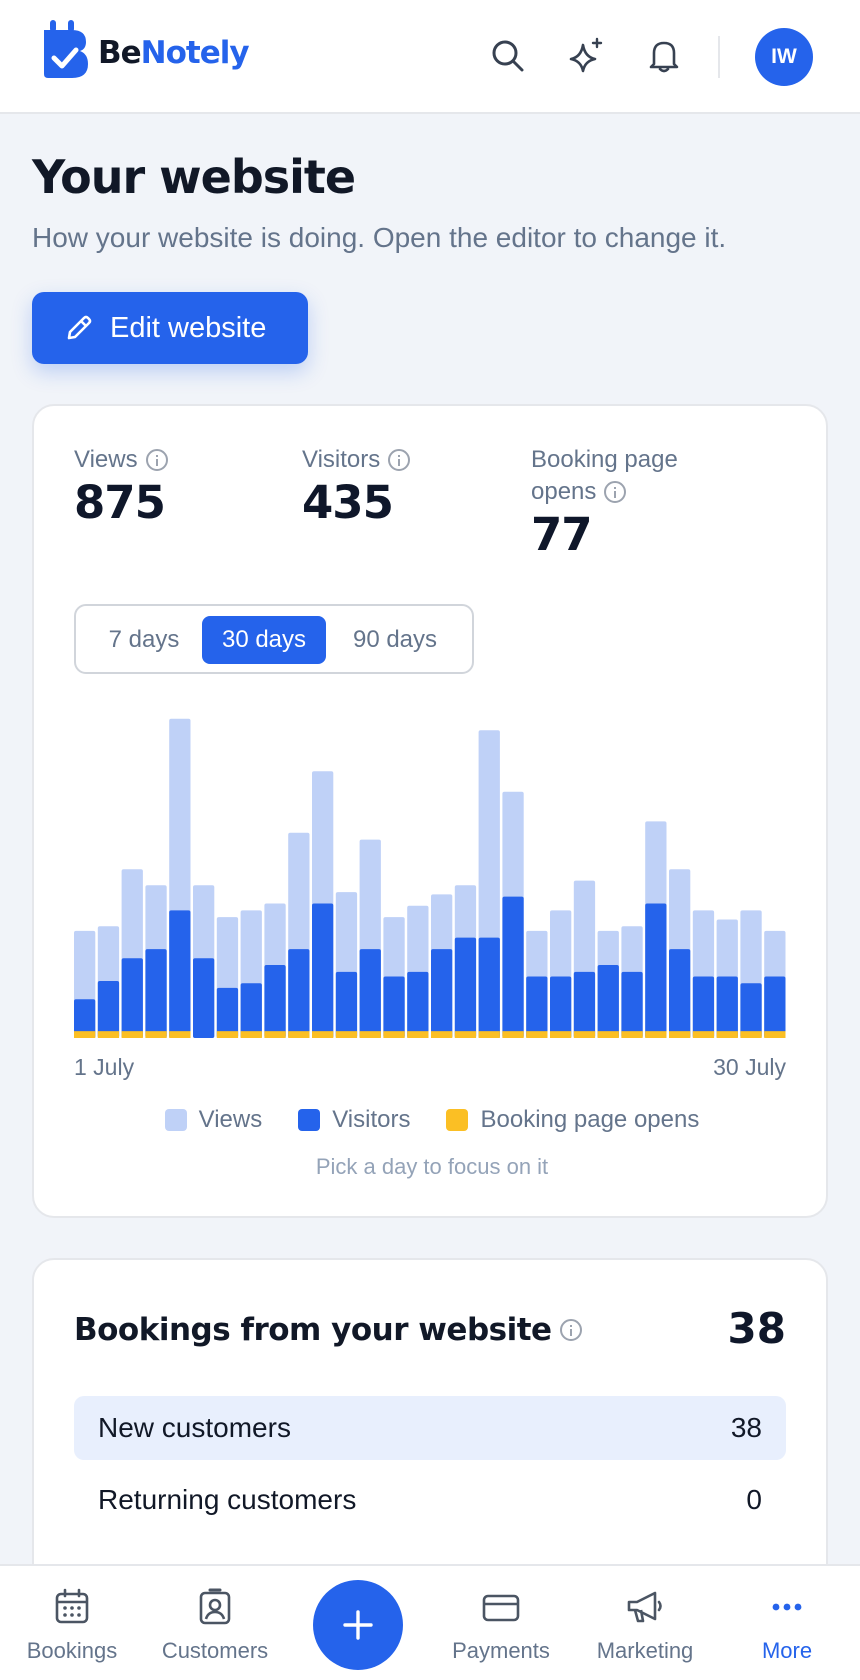 This screenshot has width=860, height=1680. What do you see at coordinates (562, 534) in the screenshot?
I see `booking-opens-value: 77` at bounding box center [562, 534].